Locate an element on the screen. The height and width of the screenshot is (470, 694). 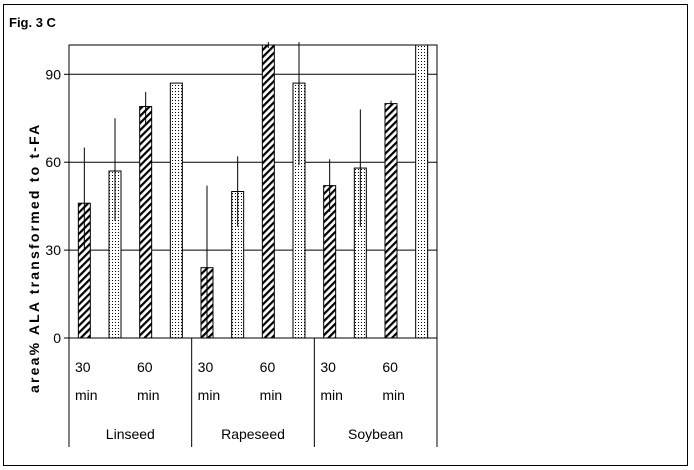
x-group-label: Rapeseed is located at coordinates (253, 434).